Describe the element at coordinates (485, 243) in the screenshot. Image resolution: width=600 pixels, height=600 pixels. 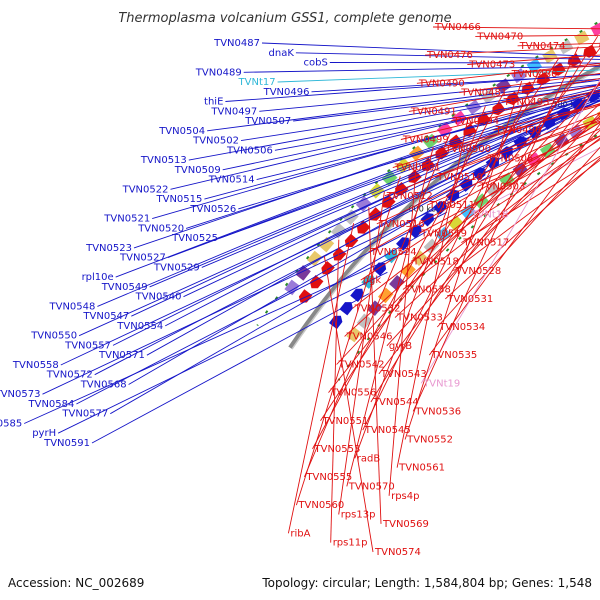
I see `gene-label: TVN0517` at that location.